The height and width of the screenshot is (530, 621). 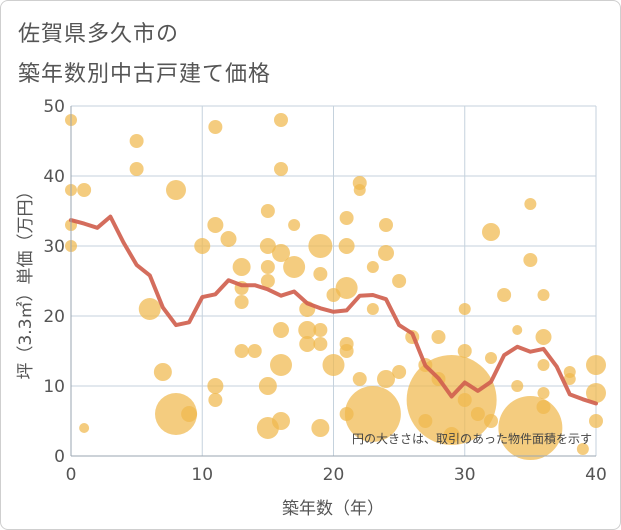 What do you see at coordinates (71, 475) in the screenshot?
I see `x-tick-label: 0` at bounding box center [71, 475].